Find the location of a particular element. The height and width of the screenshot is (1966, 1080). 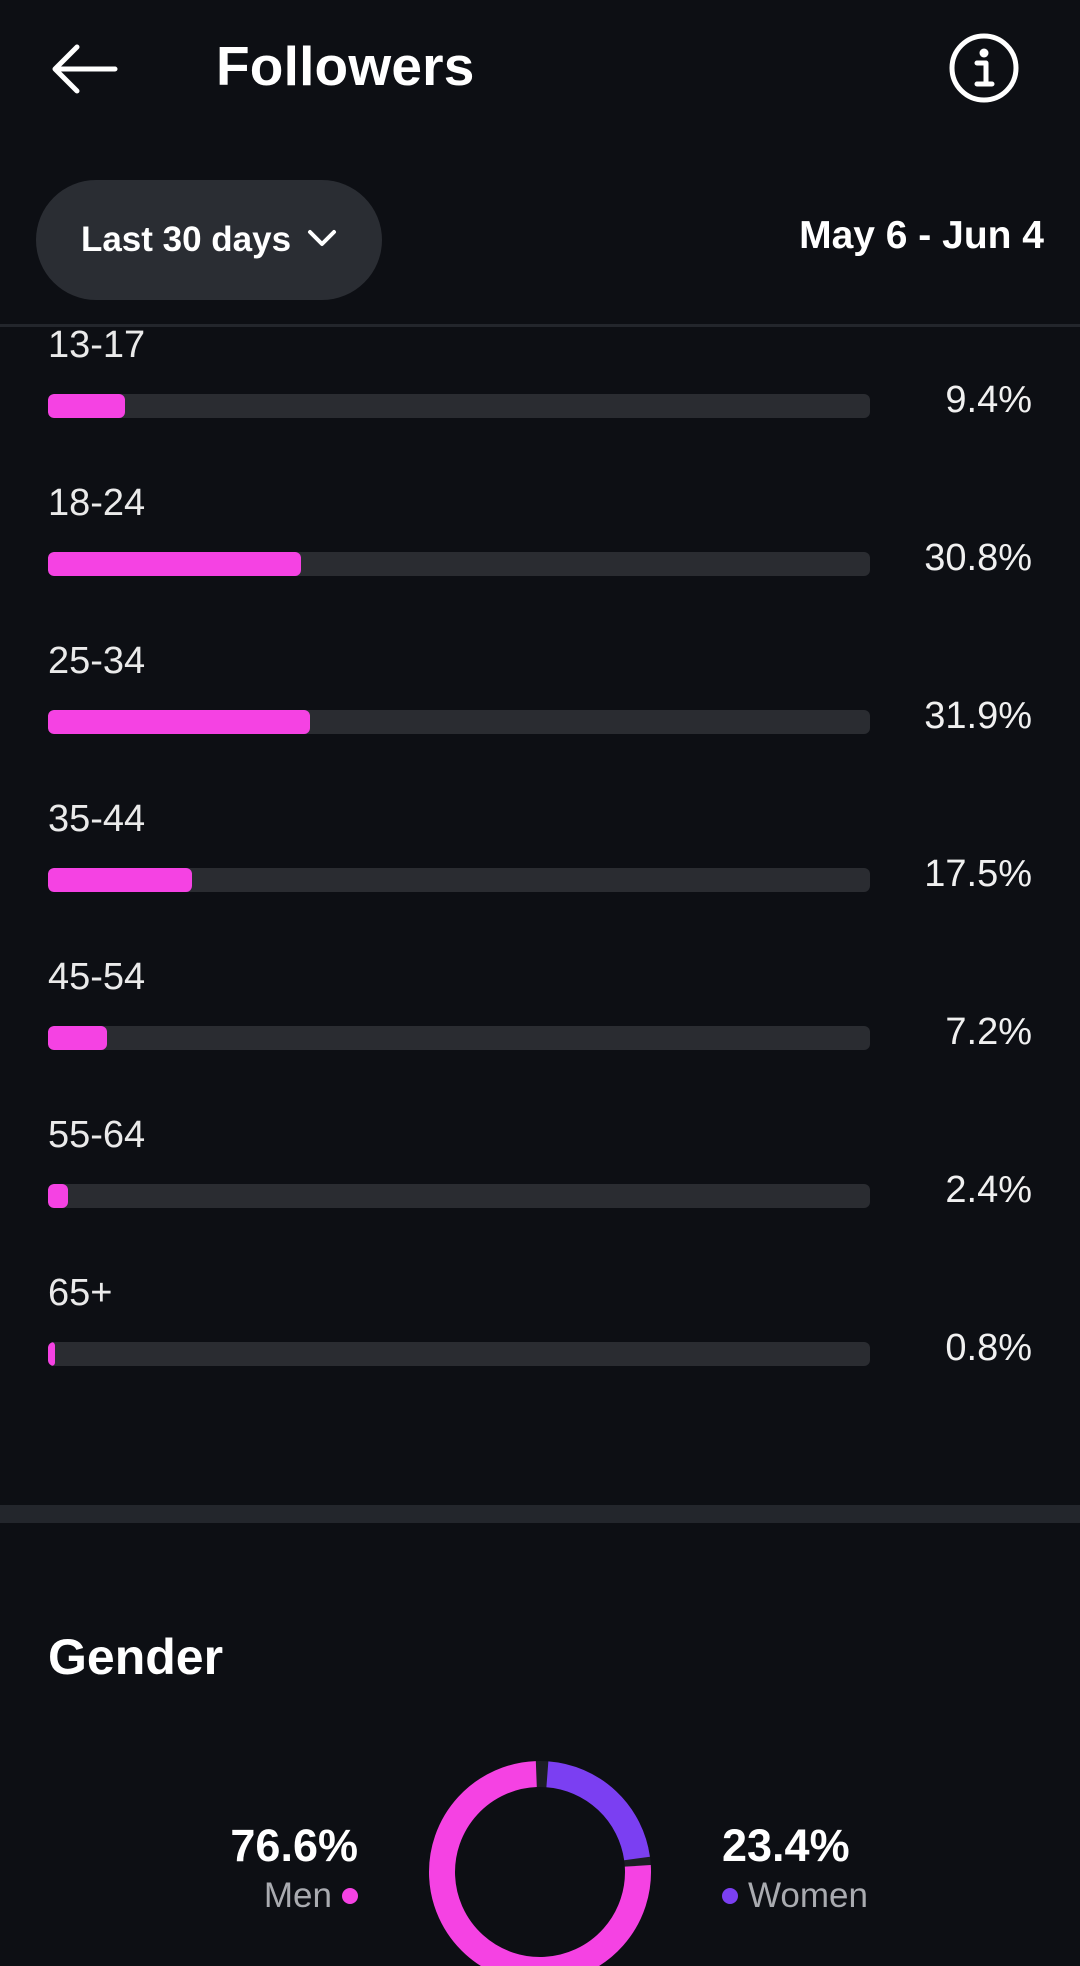

arrow-left-icon is located at coordinates (84, 71).